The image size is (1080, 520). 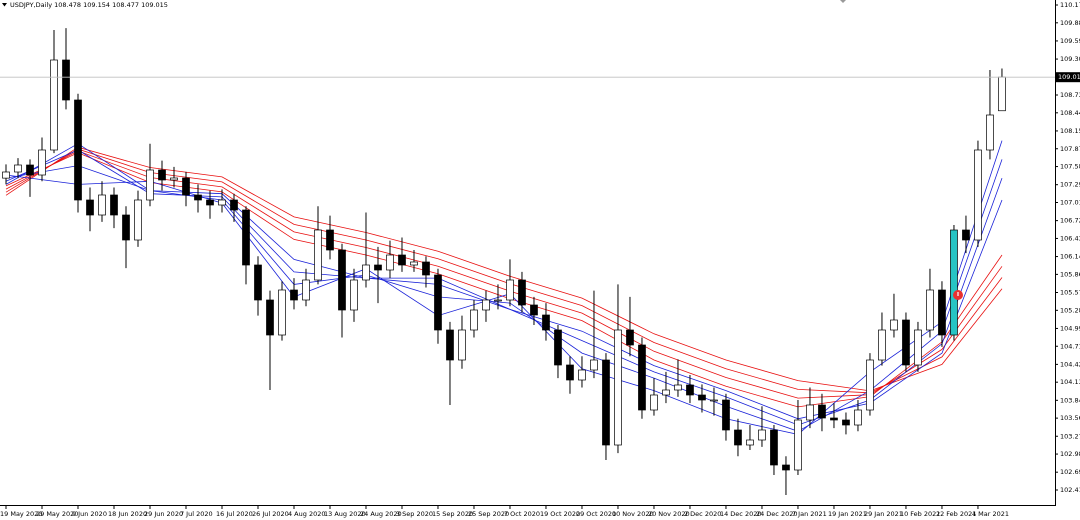 What do you see at coordinates (67, 5) in the screenshot?
I see `open: 108.478` at bounding box center [67, 5].